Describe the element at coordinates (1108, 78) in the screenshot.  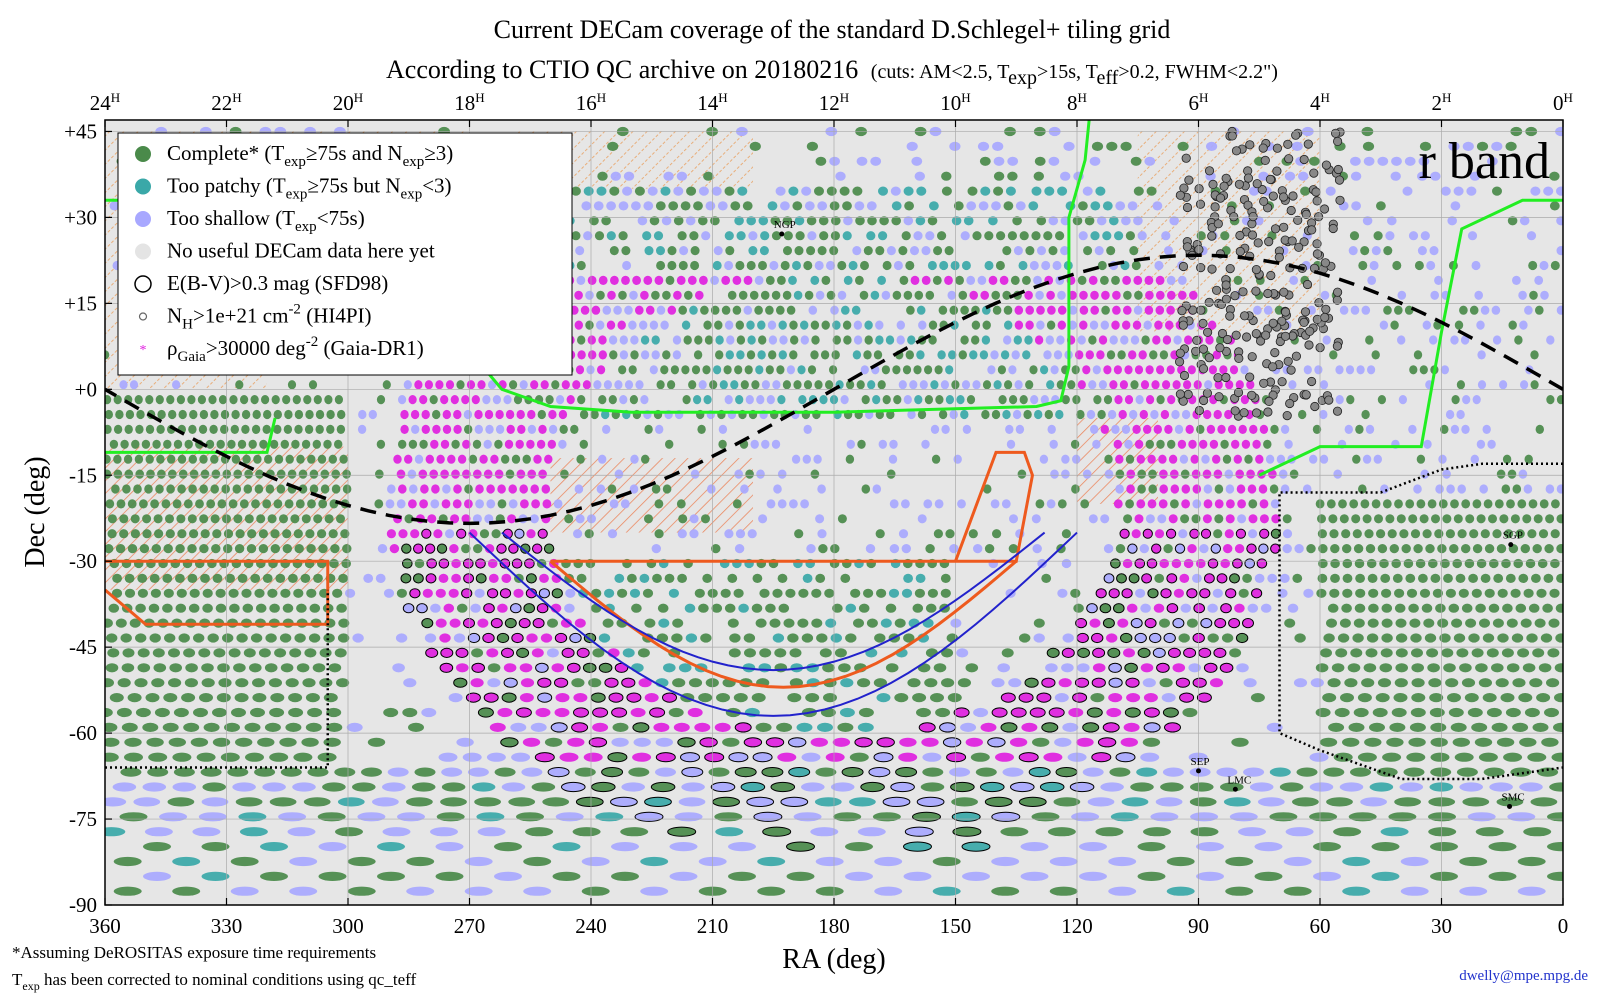
I see `cuts-sub2: eff` at that location.